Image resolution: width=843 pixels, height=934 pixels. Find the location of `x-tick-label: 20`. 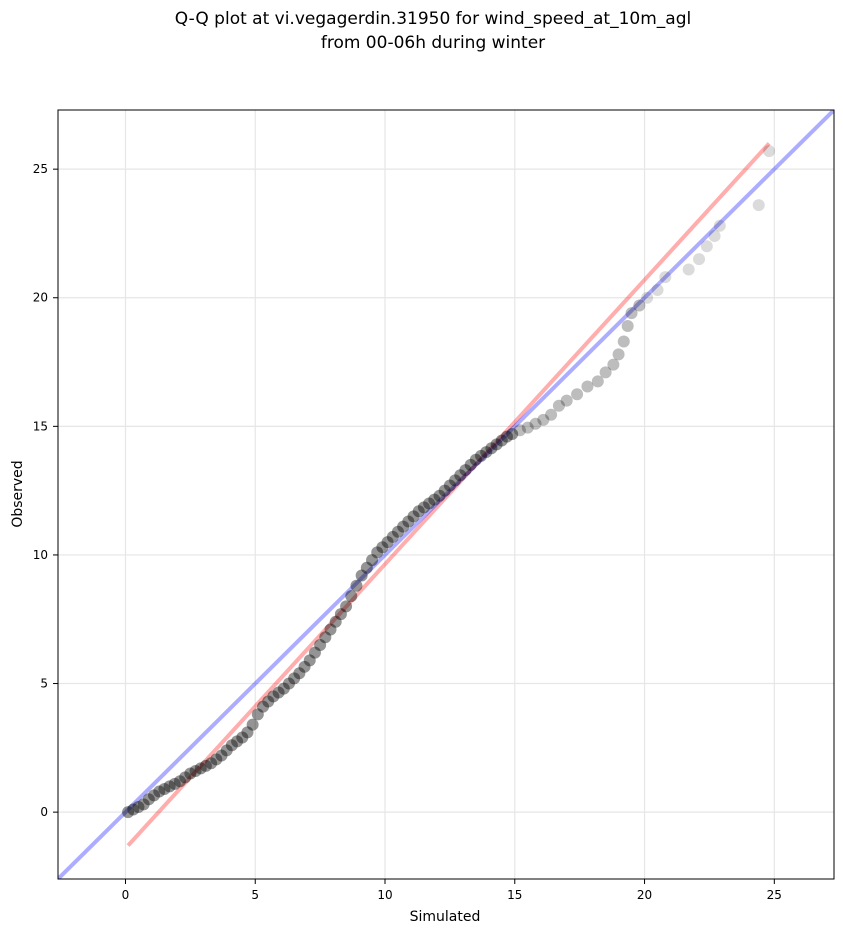

x-tick-label: 20 is located at coordinates (644, 895).